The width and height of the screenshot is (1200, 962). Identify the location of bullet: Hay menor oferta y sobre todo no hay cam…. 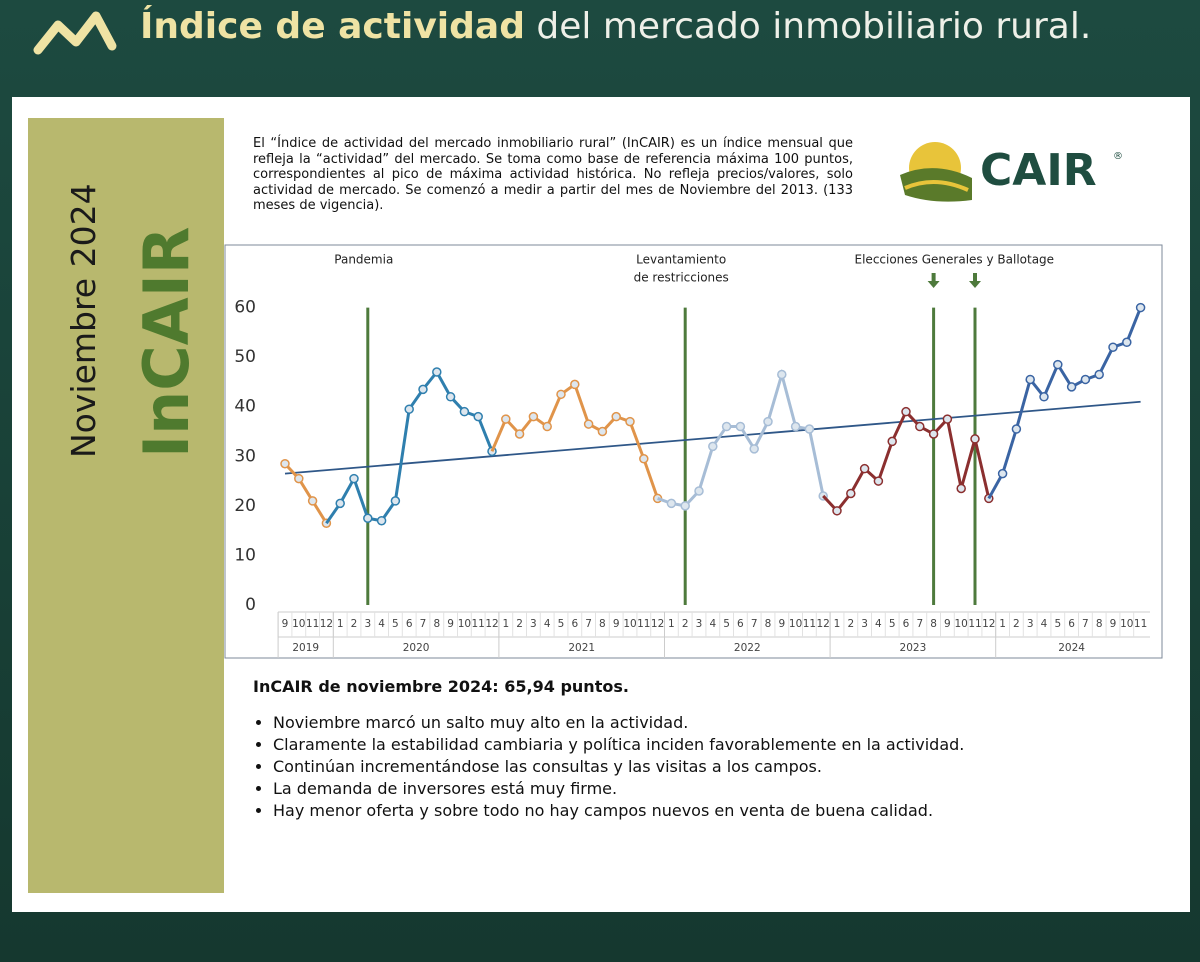
(618, 811).